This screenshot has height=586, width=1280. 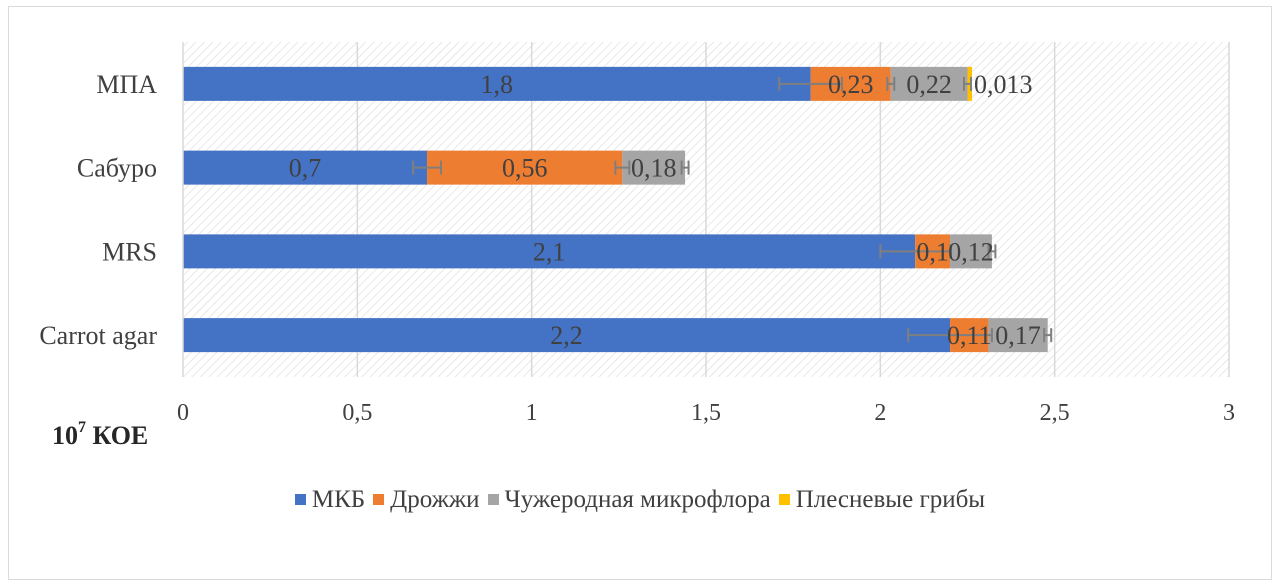 I want to click on category-label: Carrot agar, so click(x=98, y=335).